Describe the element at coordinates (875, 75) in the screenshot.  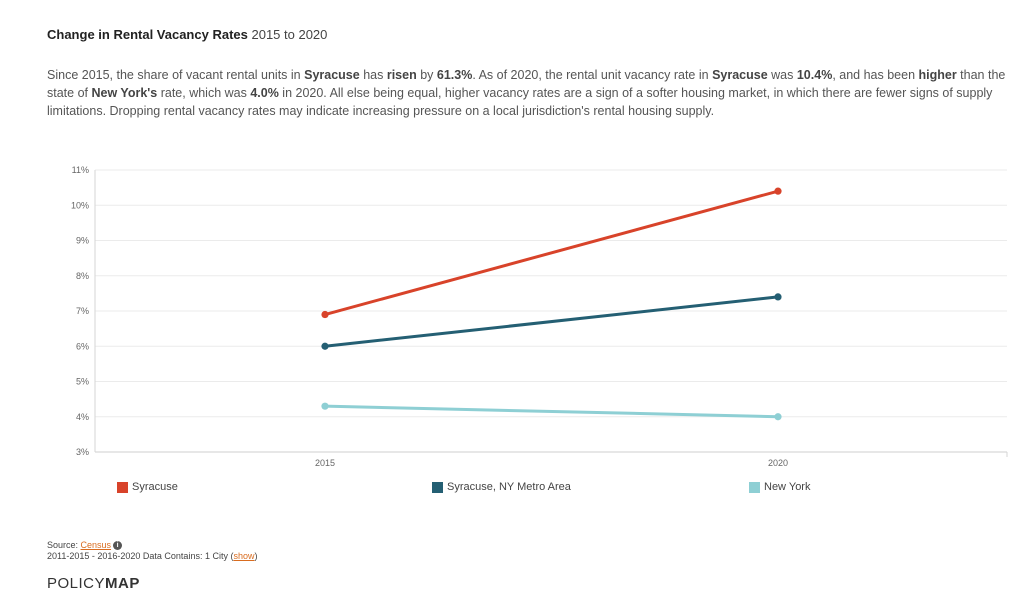
I see `desc-text: , and has been` at that location.